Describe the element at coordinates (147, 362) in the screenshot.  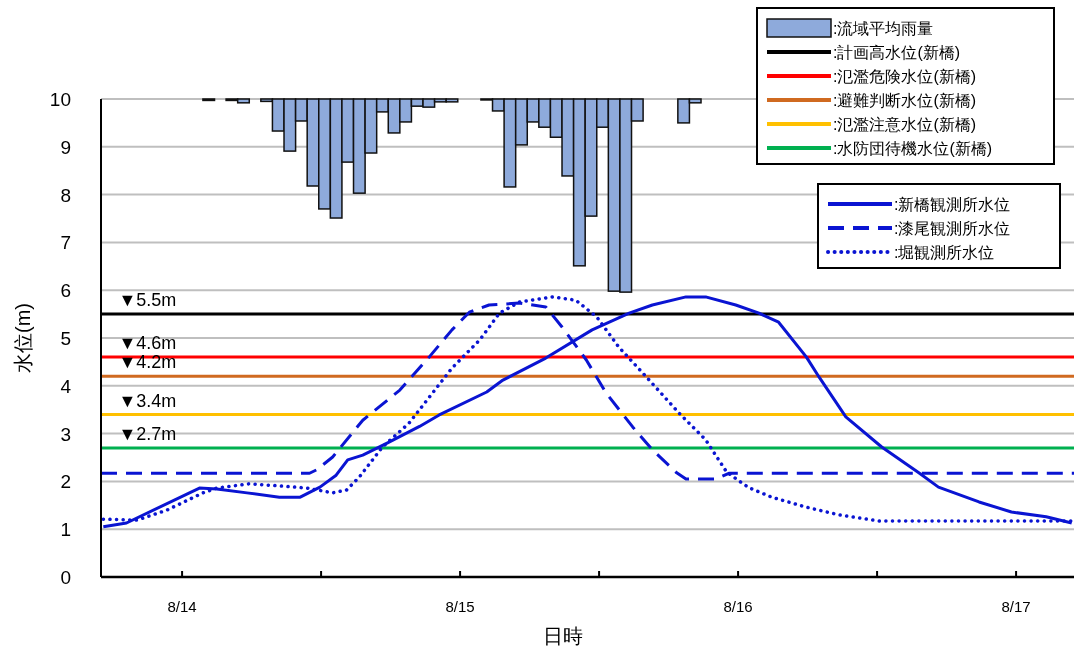
I see `annotation: ▼4.2m` at that location.